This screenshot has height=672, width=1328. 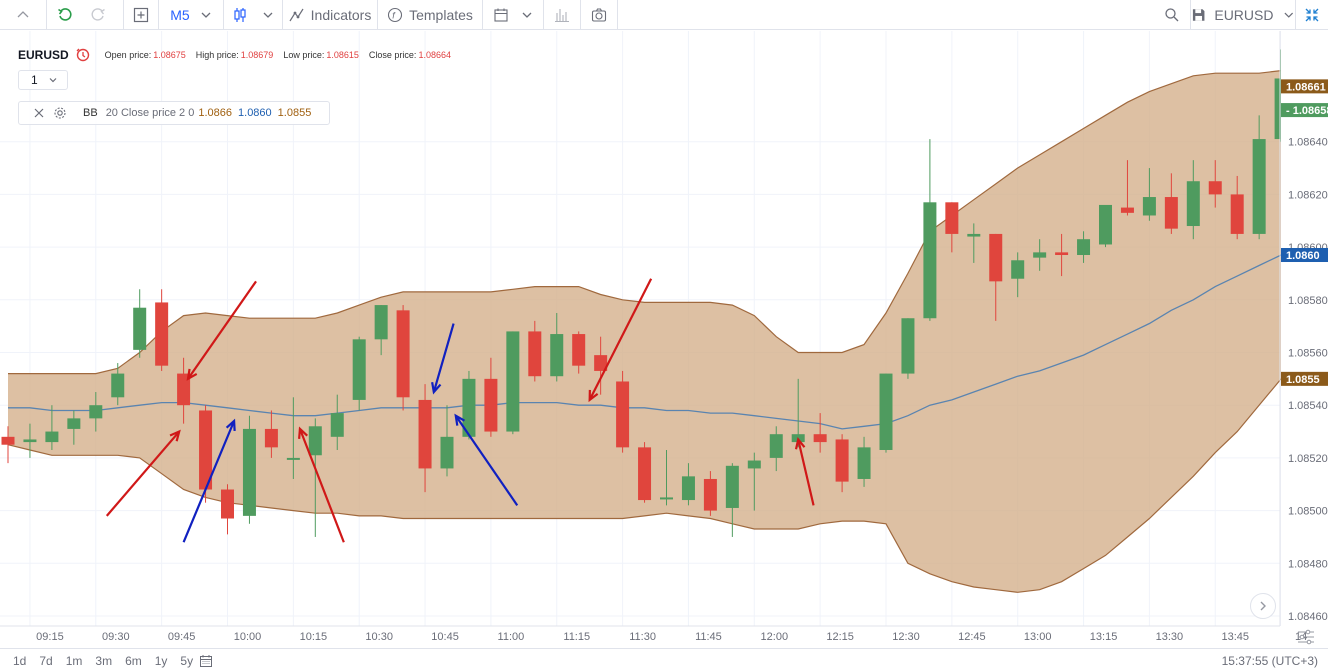 I want to click on legend-symbol: EURUSD, so click(x=43, y=55).